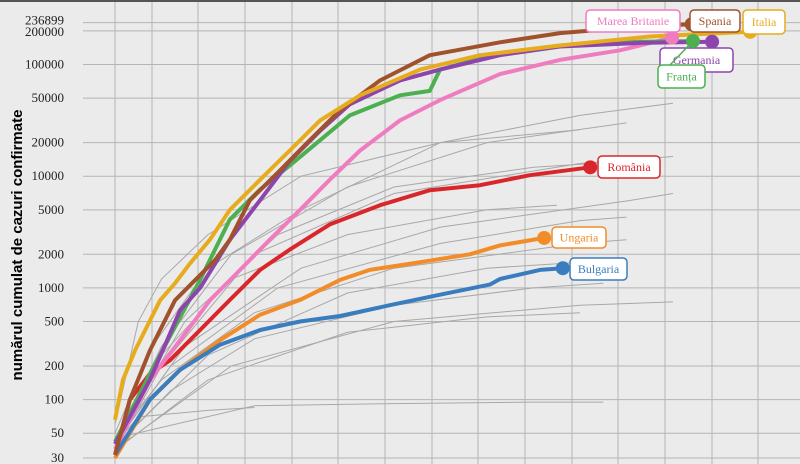 The width and height of the screenshot is (800, 464). What do you see at coordinates (51, 209) in the screenshot?
I see `y-tick-label: 5000` at bounding box center [51, 209].